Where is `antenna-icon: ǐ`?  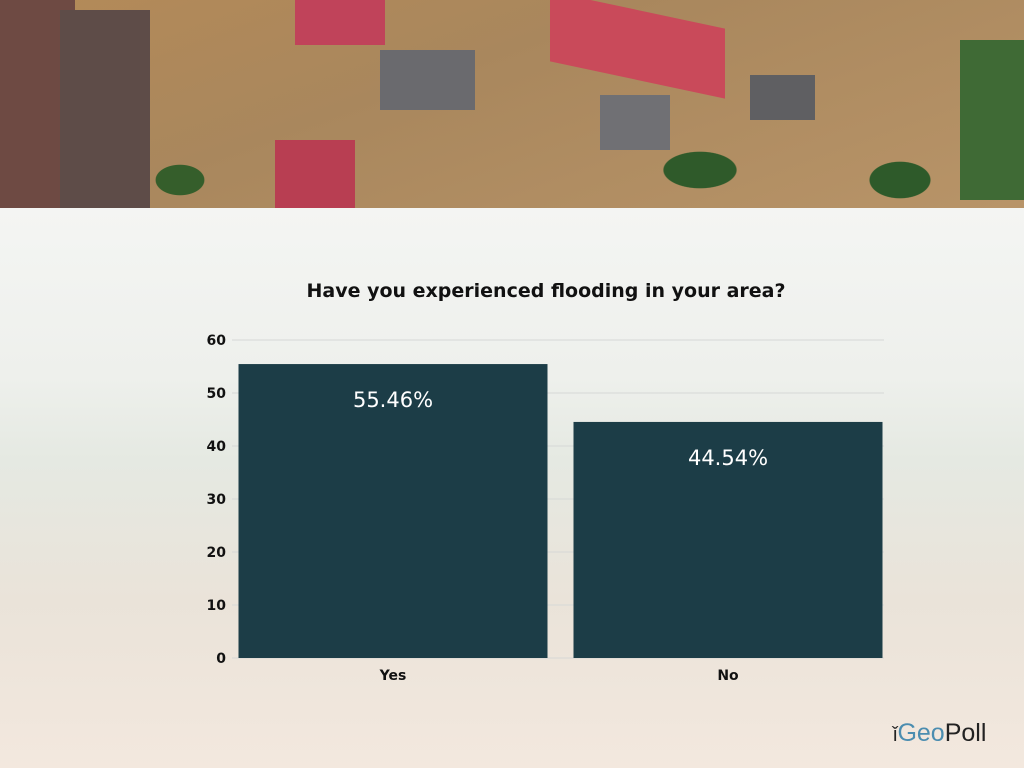
antenna-icon: ǐ is located at coordinates (895, 735).